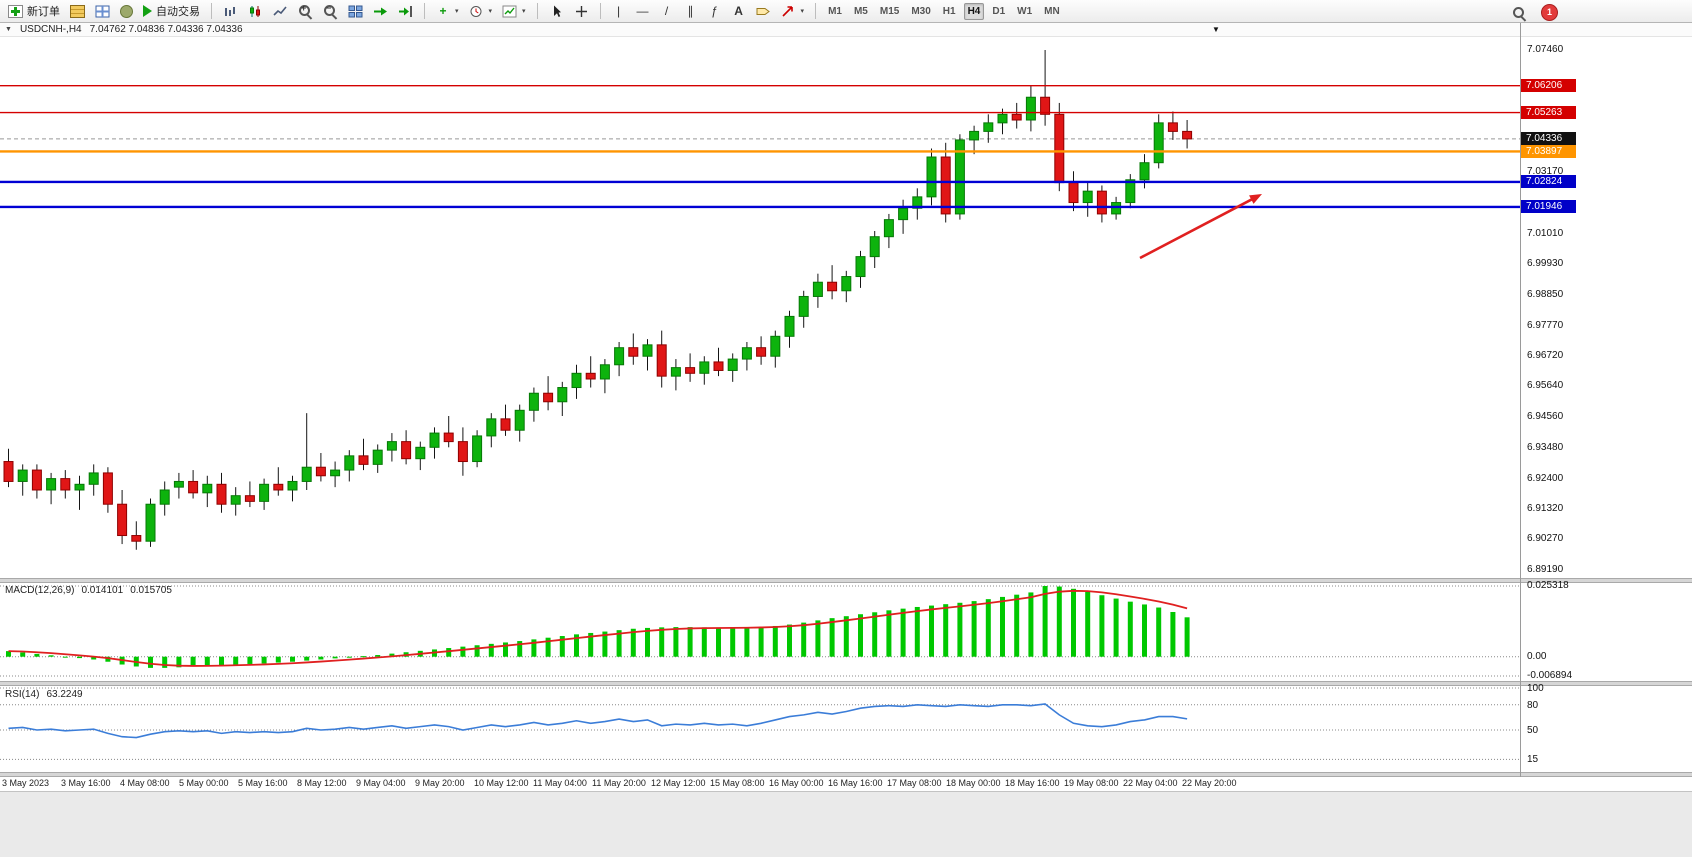 This screenshot has width=1692, height=857. I want to click on line-chart-button, so click(280, 11).